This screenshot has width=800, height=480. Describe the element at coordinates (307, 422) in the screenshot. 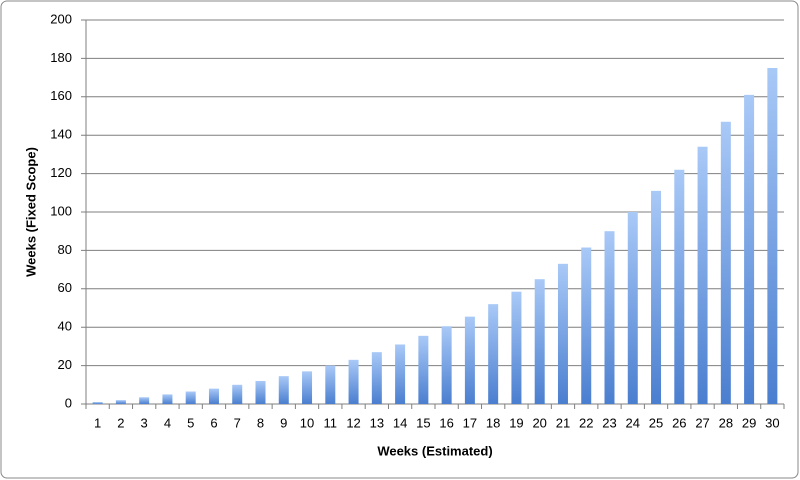

I see `x-tick-label: 10` at that location.